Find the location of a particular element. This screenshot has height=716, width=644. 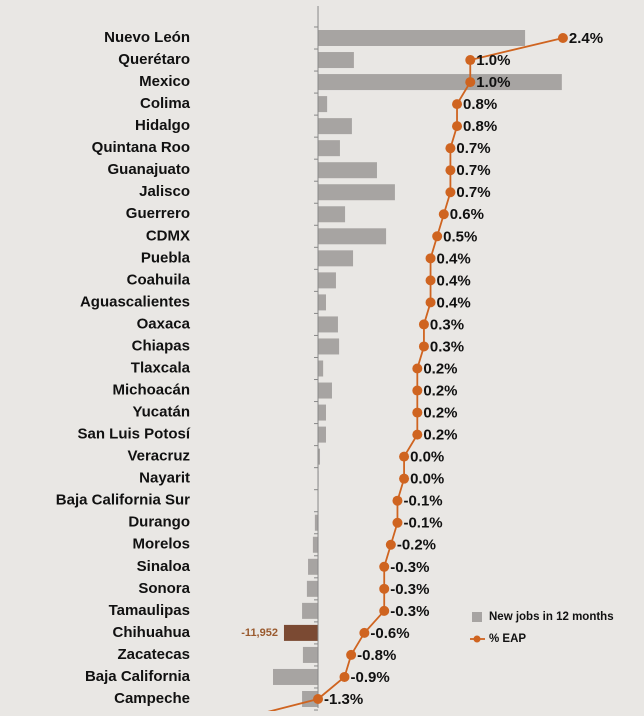

category-label: Oaxaca is located at coordinates (164, 323).